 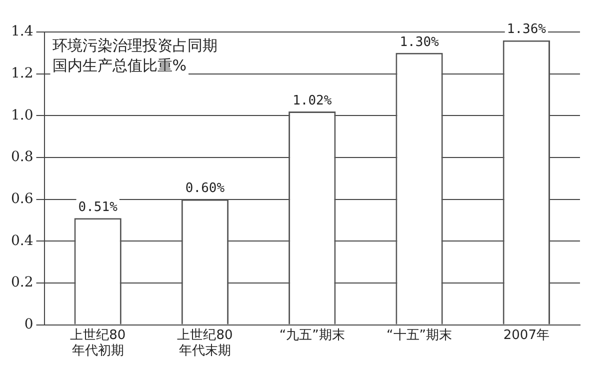 I want to click on x-tick-label: “十五”期末, so click(x=419, y=335).